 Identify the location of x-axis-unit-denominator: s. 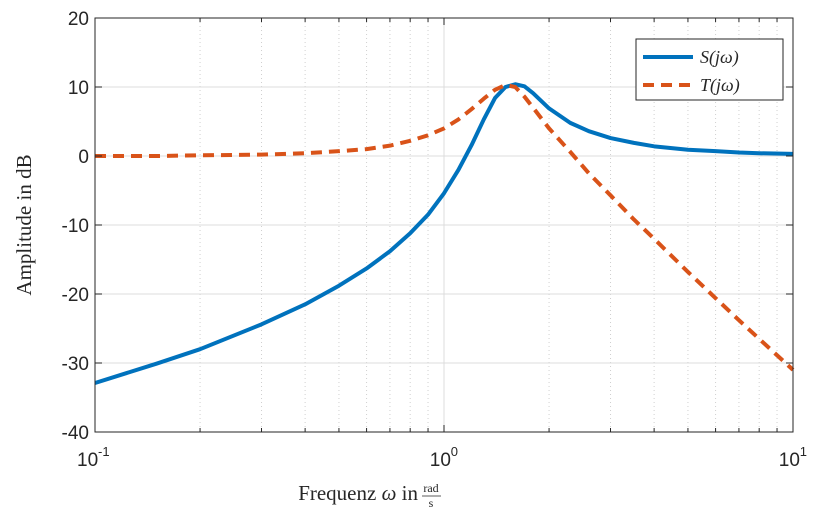
(431, 503).